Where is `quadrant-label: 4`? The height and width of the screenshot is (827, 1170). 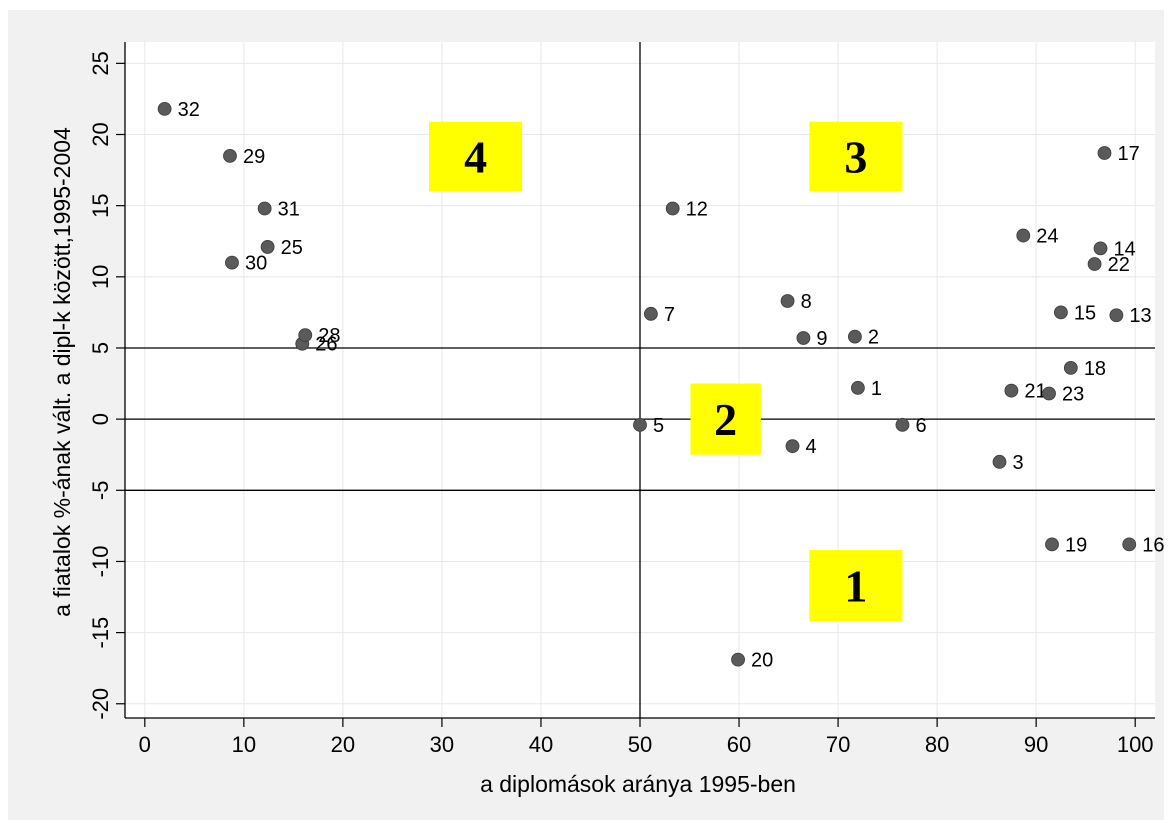 quadrant-label: 4 is located at coordinates (475, 157).